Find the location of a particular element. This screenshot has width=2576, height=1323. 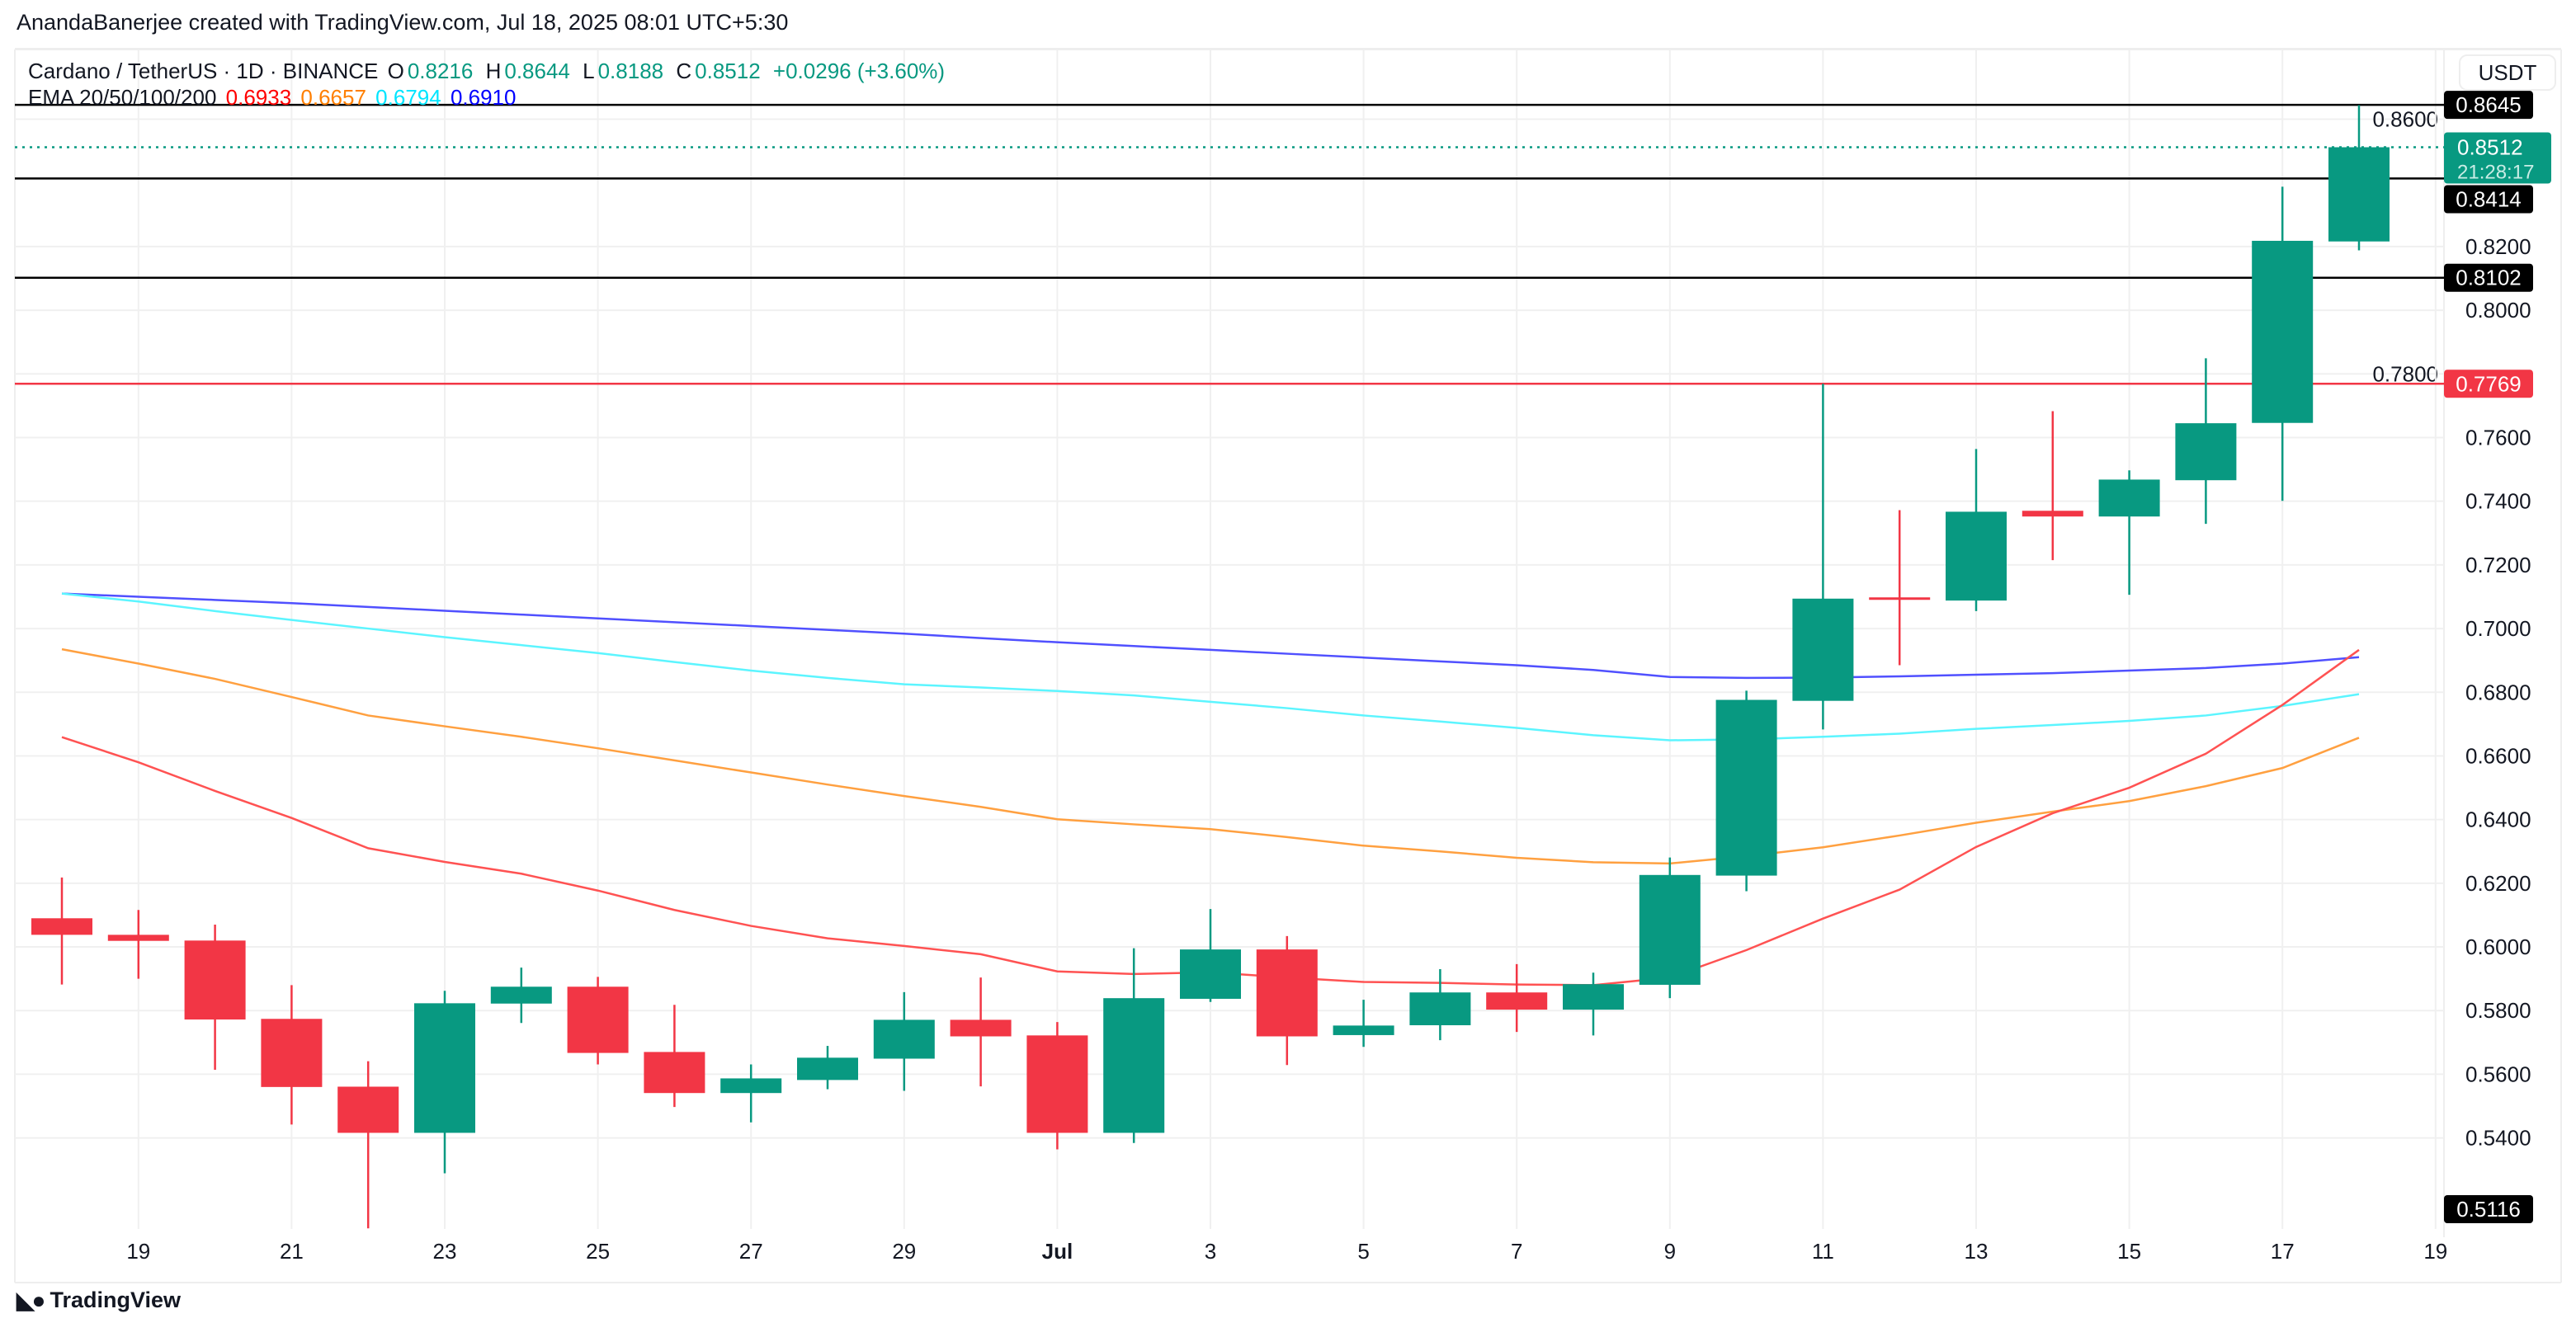

x-tick-label: 13 is located at coordinates (1977, 1251).